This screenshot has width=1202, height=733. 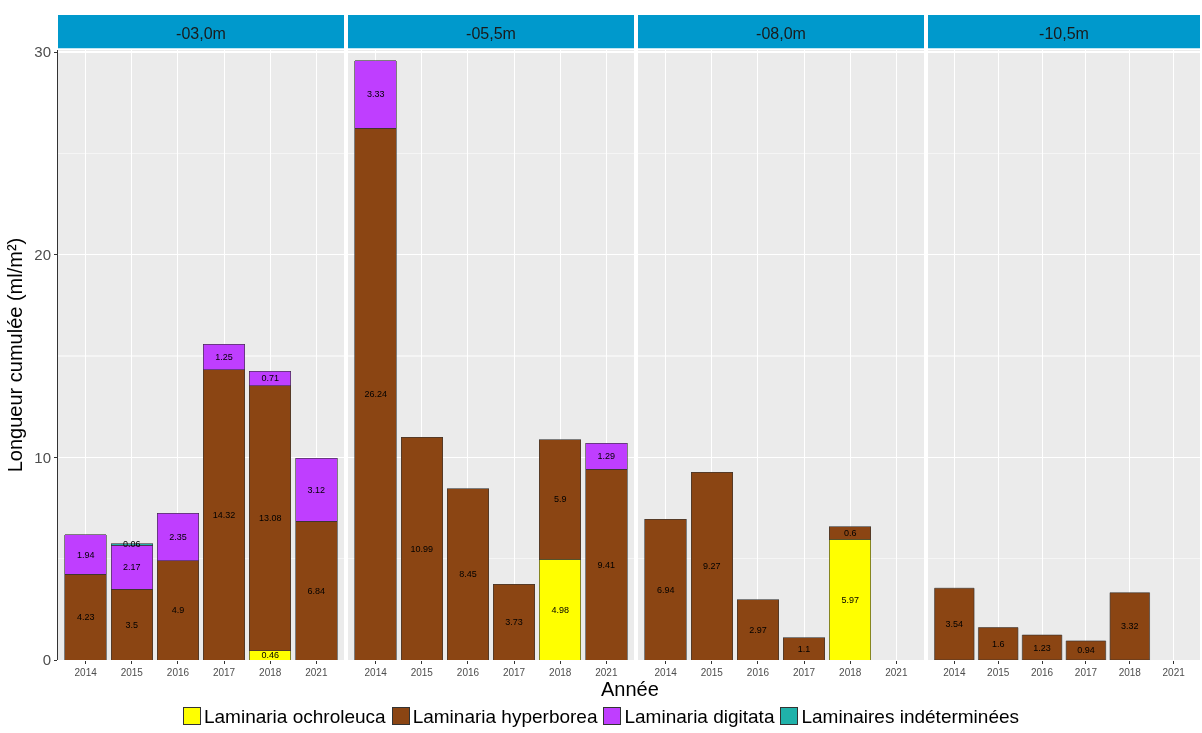 I want to click on data-label: 3.32, so click(x=1130, y=626).